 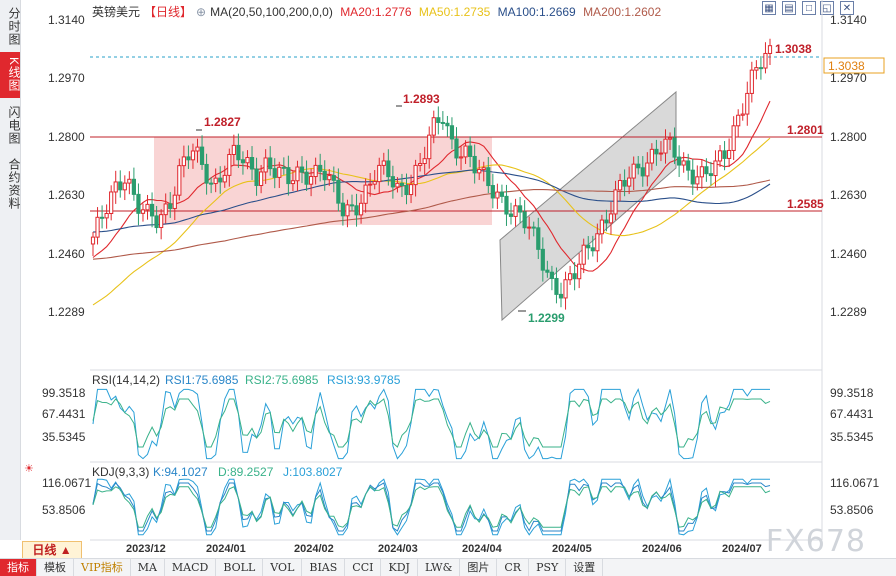 I want to click on price-tick-left: 1.2970, so click(x=66, y=78).